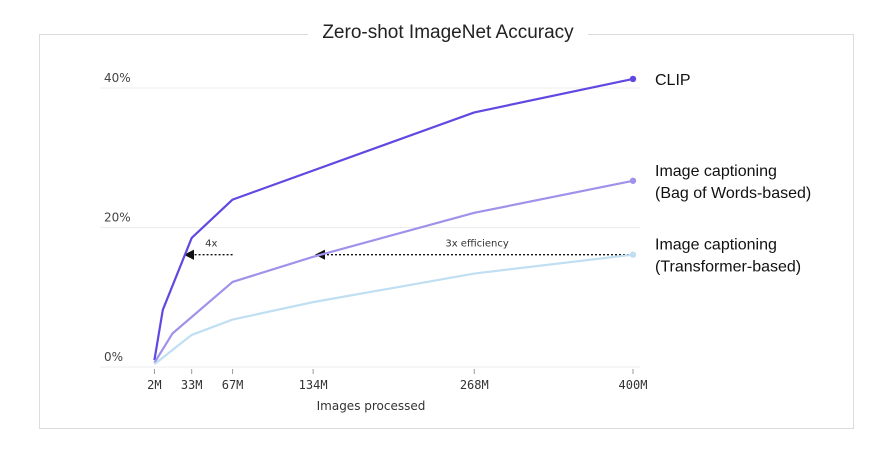 The height and width of the screenshot is (462, 896). Describe the element at coordinates (477, 244) in the screenshot. I see `efficiency-annotation-label: 3x efficiency` at that location.